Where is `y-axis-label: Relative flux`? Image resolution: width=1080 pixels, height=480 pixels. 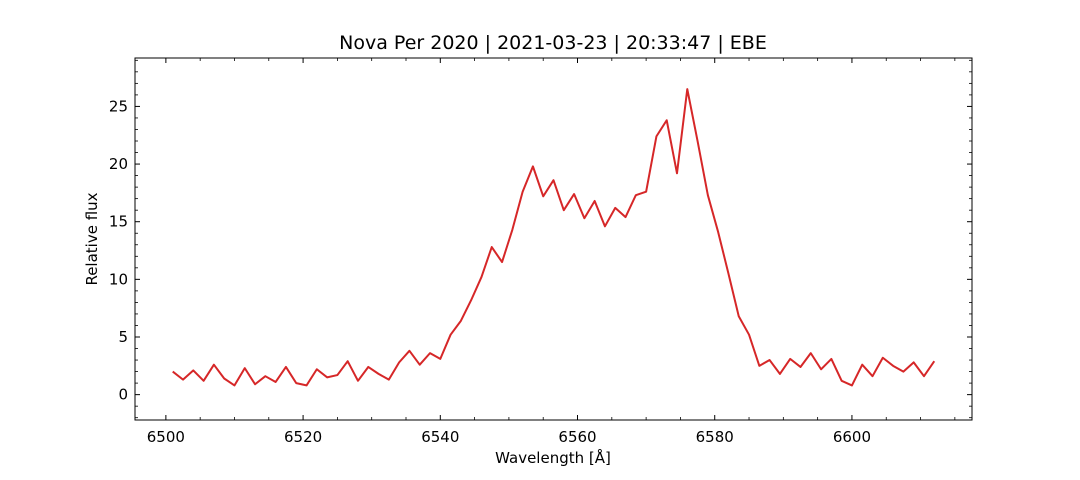 y-axis-label: Relative flux is located at coordinates (92, 238).